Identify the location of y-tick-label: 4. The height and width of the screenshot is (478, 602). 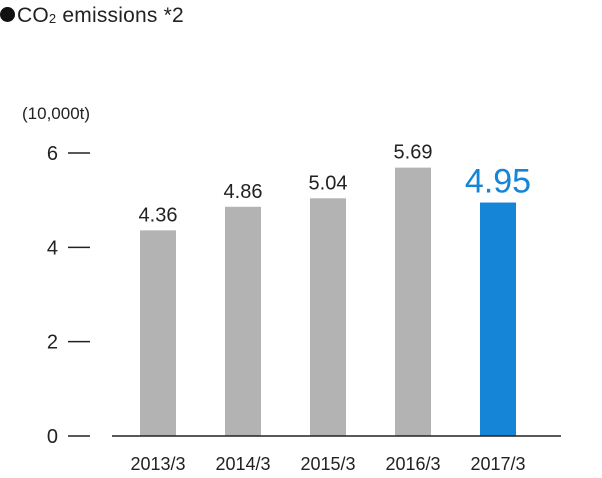
(52, 248).